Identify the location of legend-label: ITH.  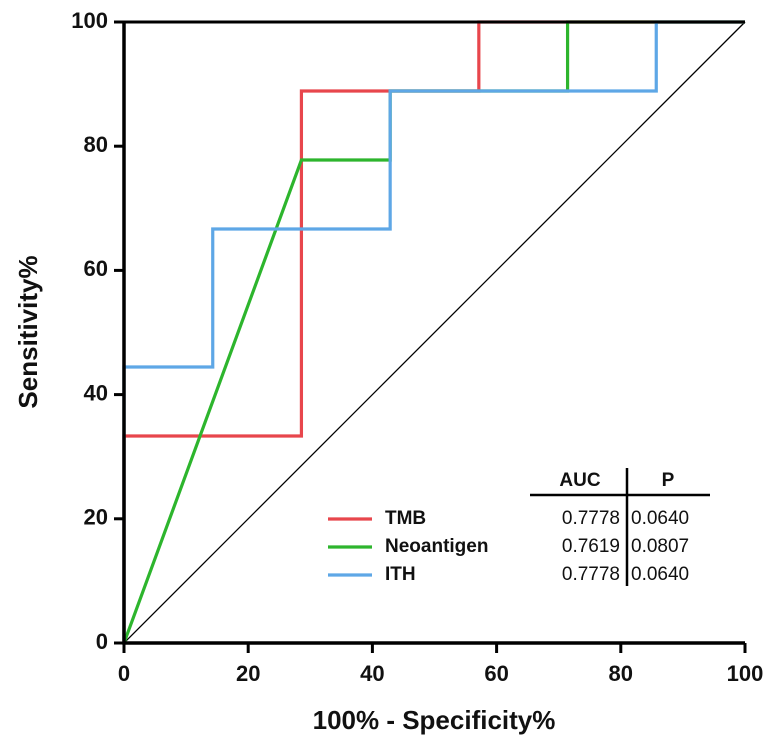
(400, 574).